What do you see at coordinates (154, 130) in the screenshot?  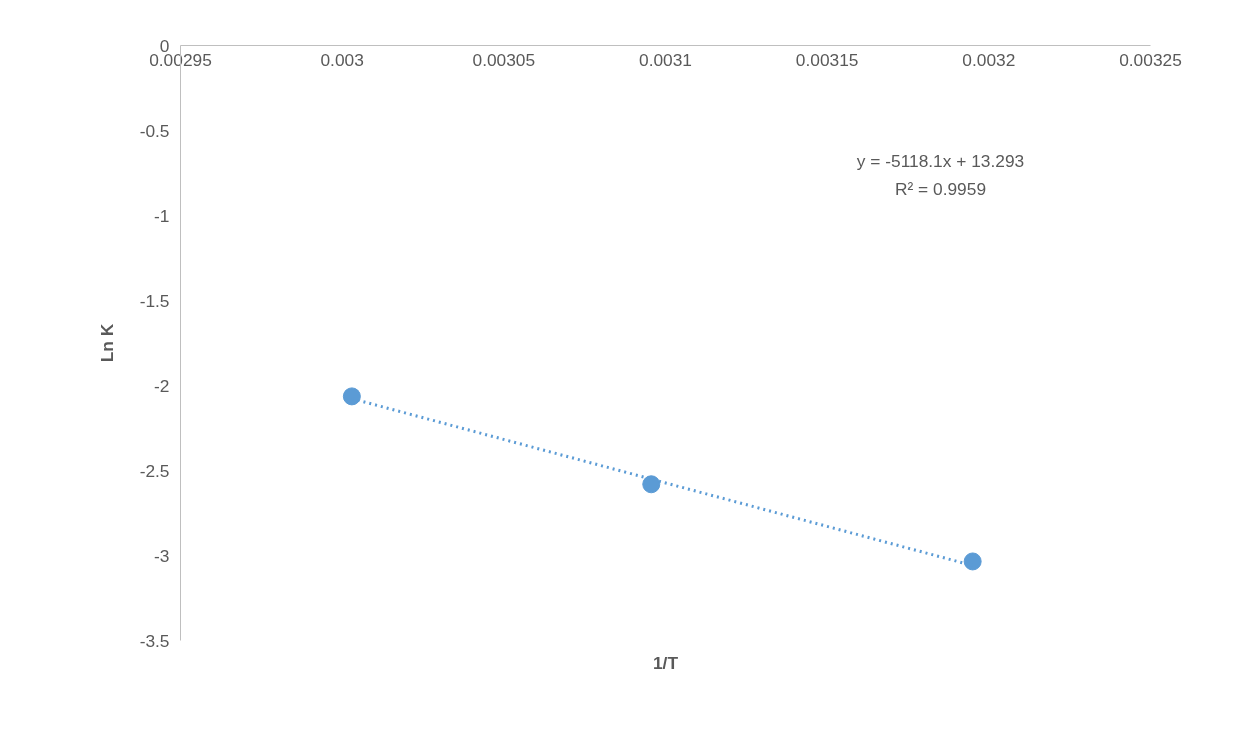 I see `y-tick-label: -0.5` at bounding box center [154, 130].